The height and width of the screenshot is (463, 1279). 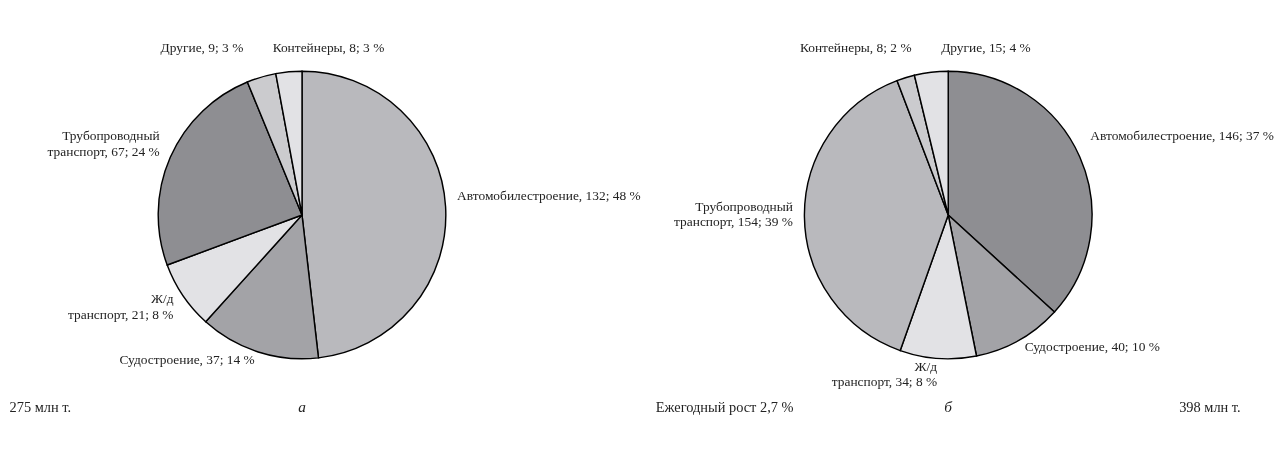 What do you see at coordinates (187, 359) in the screenshot?
I see `slice-label: Судостроение, 37; 14 %` at bounding box center [187, 359].